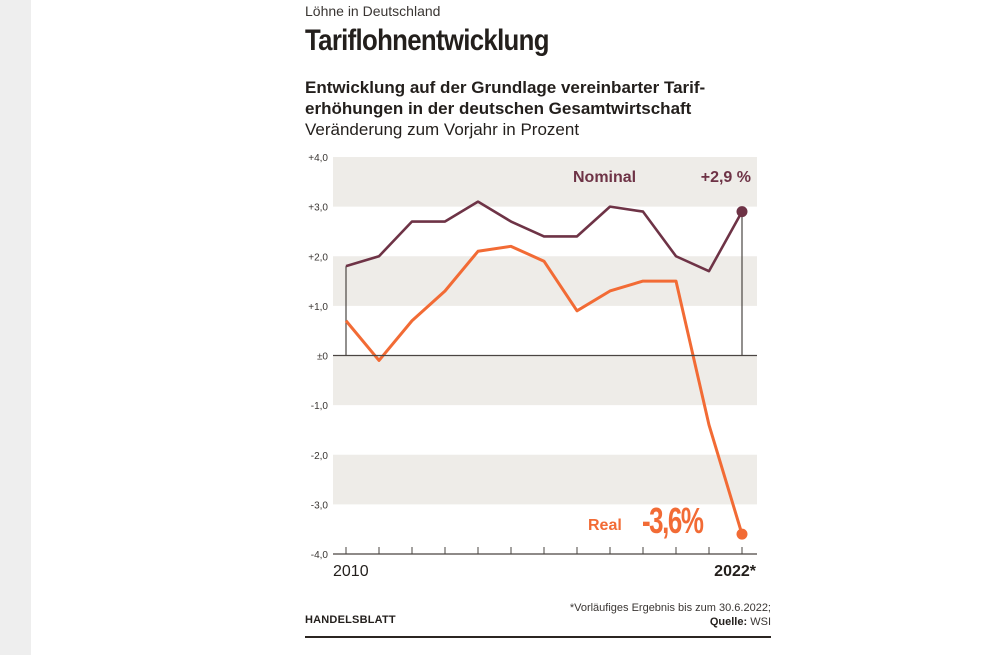 Image resolution: width=998 pixels, height=655 pixels. I want to click on y-tick-label: +3,0, so click(318, 208).